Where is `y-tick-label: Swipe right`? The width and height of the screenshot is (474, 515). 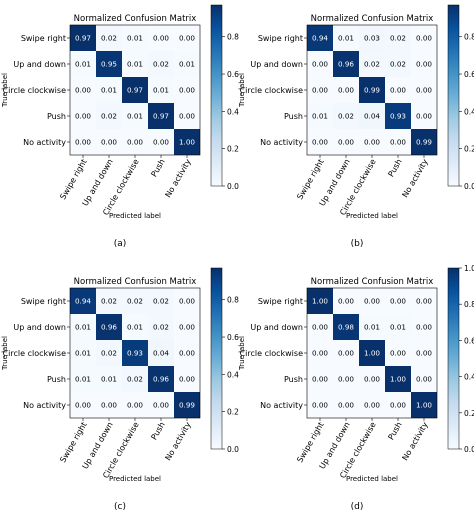 y-tick-label: Swipe right is located at coordinates (280, 301).